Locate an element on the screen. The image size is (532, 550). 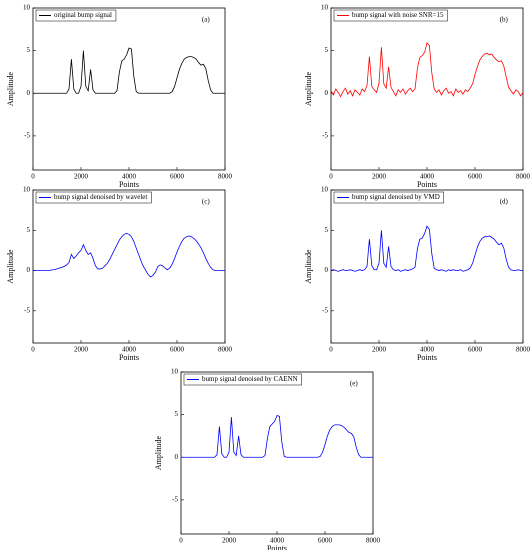
legend: bump signal denoised by wavelet is located at coordinates (93, 197).